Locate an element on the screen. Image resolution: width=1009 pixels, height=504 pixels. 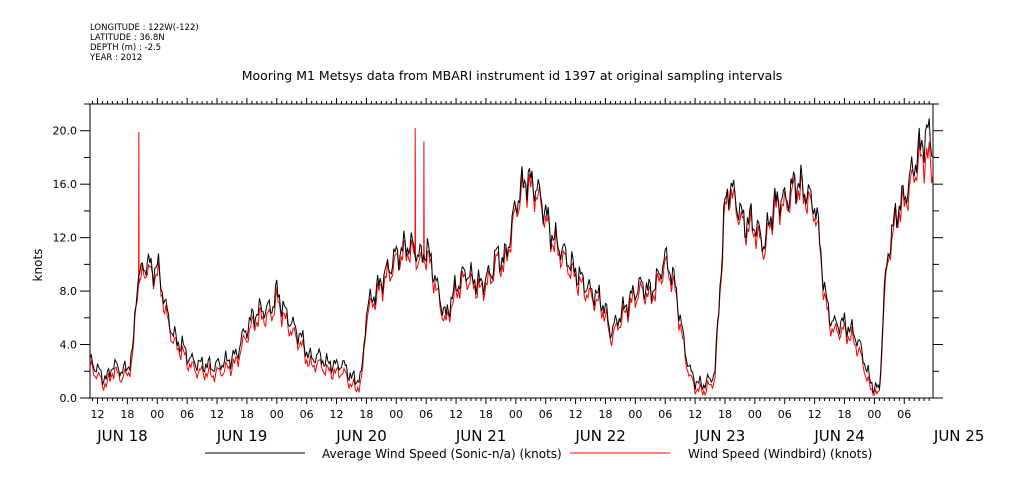
y-tick-label: 20.0 is located at coordinates (65, 131).